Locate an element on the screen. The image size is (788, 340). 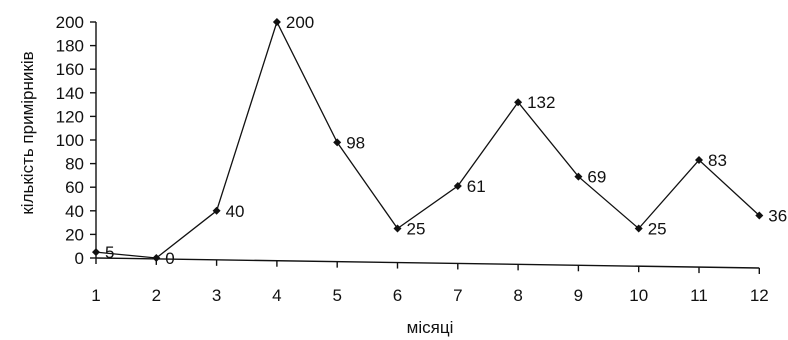
y-tick-label: 140 is located at coordinates (70, 93).